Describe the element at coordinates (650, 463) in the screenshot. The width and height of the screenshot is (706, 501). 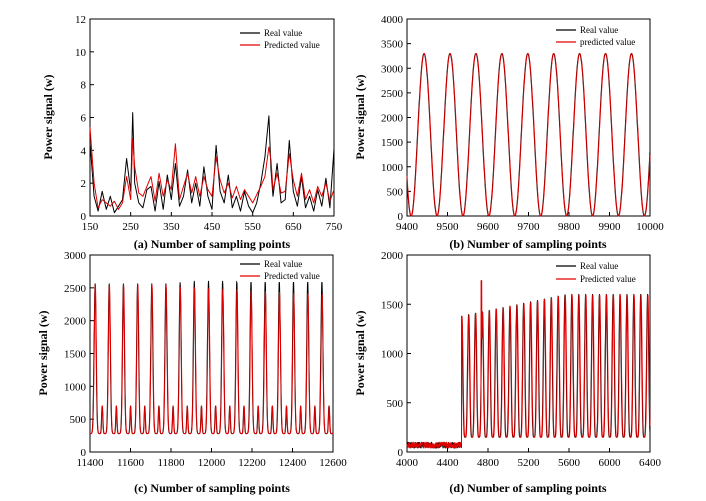
I see `xtick-label: 6400` at that location.